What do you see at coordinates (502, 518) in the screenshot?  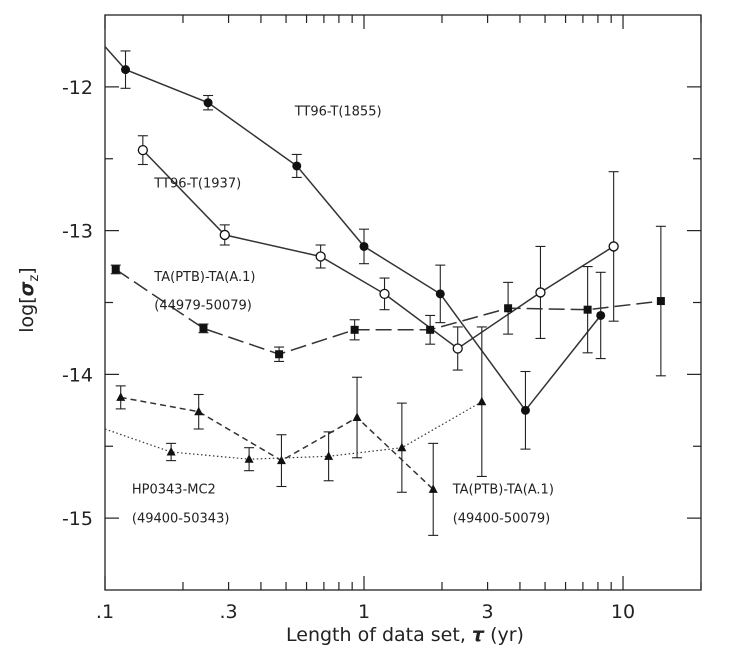 I see `series-annotation: (49400-50079)` at bounding box center [502, 518].